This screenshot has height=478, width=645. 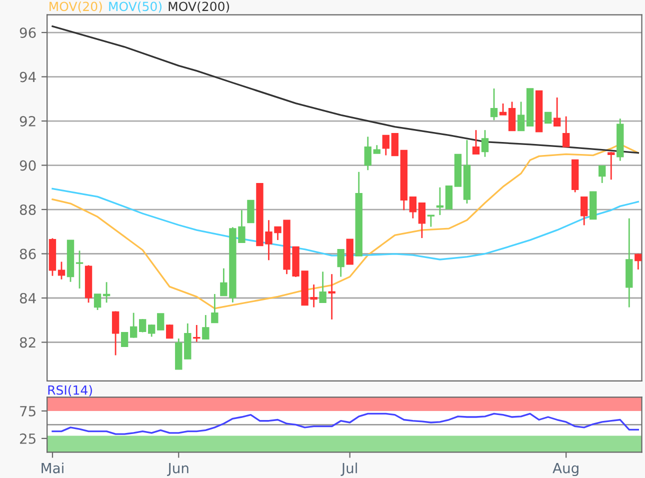 I want to click on y-tick-label: 82, so click(x=28, y=342).